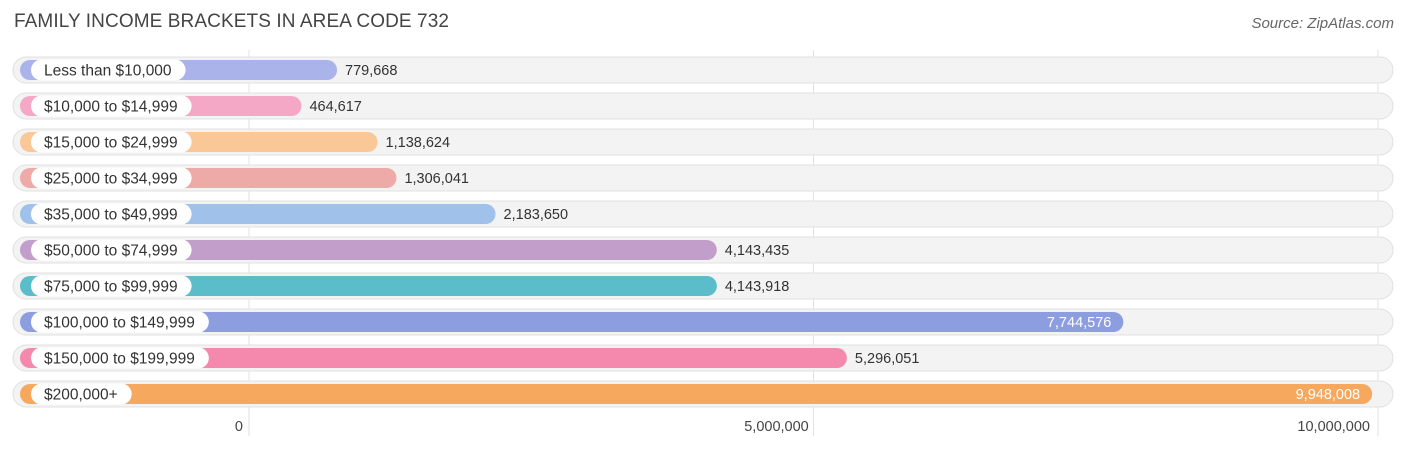 The height and width of the screenshot is (450, 1406). What do you see at coordinates (757, 251) in the screenshot?
I see `value-label: 4,143,435` at bounding box center [757, 251].